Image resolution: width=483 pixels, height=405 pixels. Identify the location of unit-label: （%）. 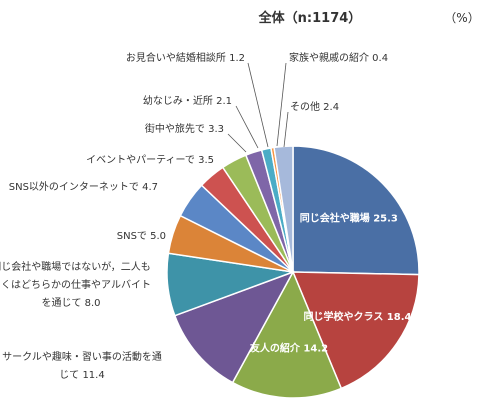
(461, 18).